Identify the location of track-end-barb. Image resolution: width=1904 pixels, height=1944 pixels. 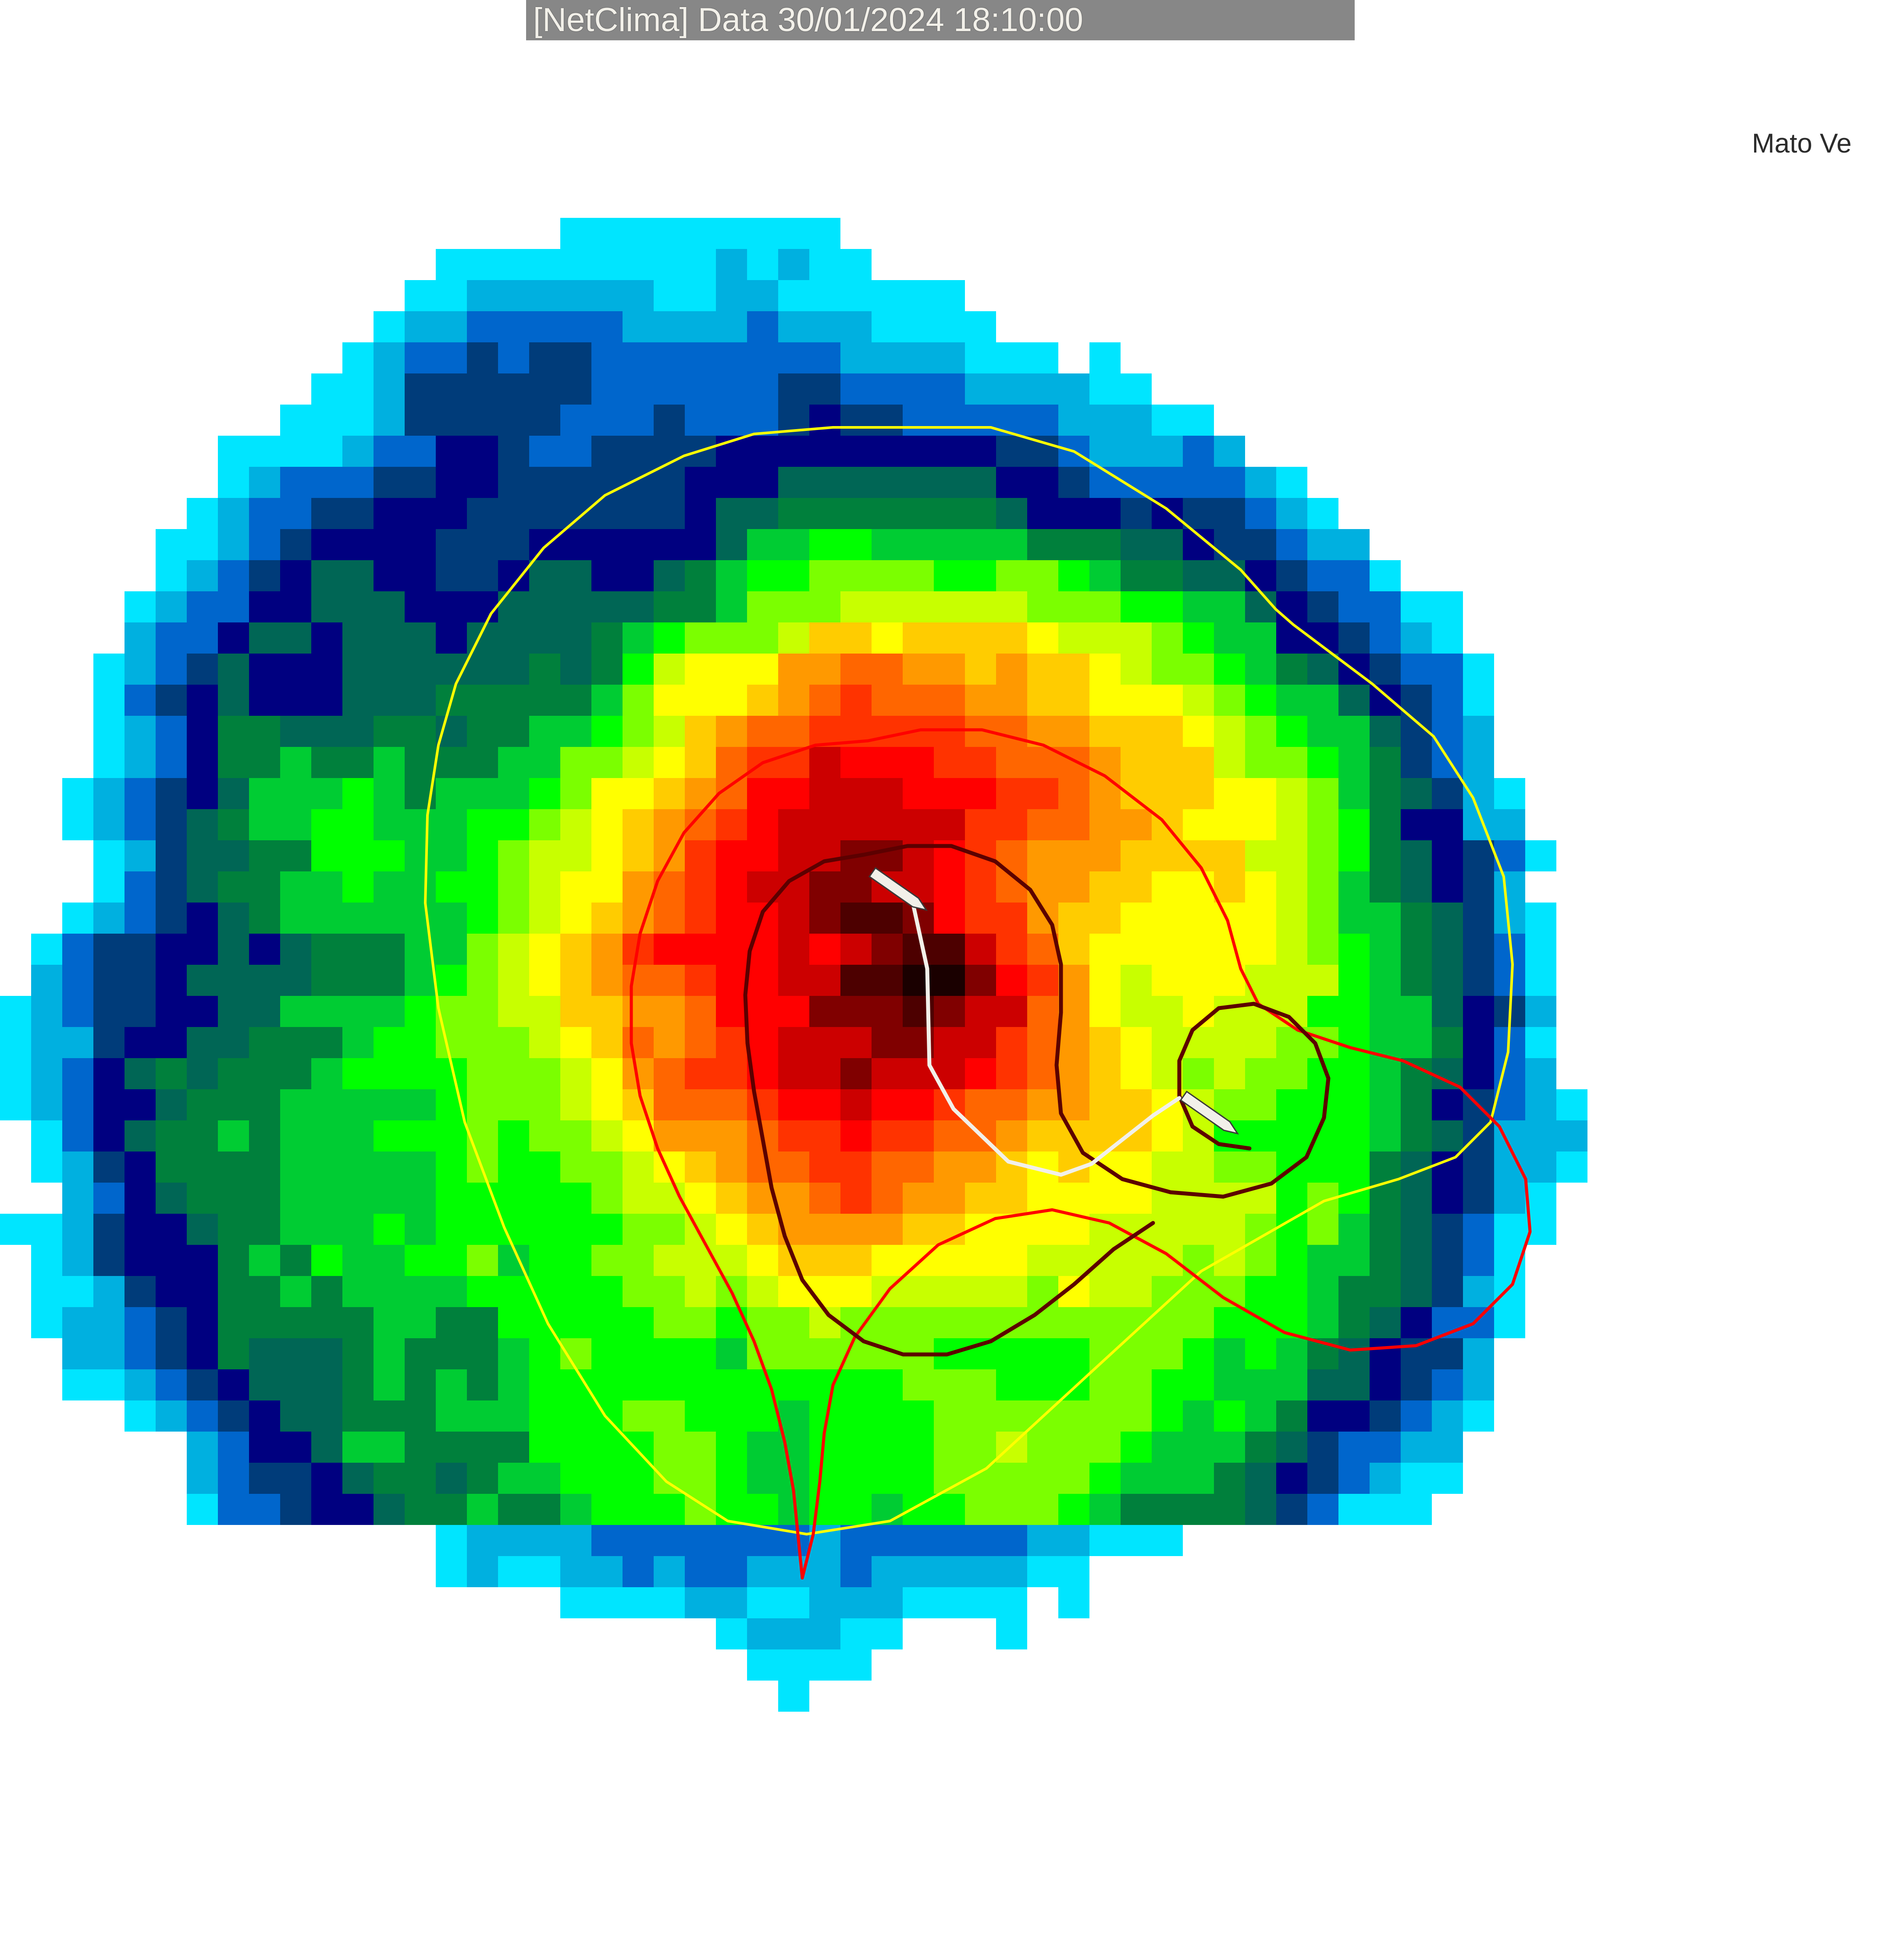
(1209, 1113).